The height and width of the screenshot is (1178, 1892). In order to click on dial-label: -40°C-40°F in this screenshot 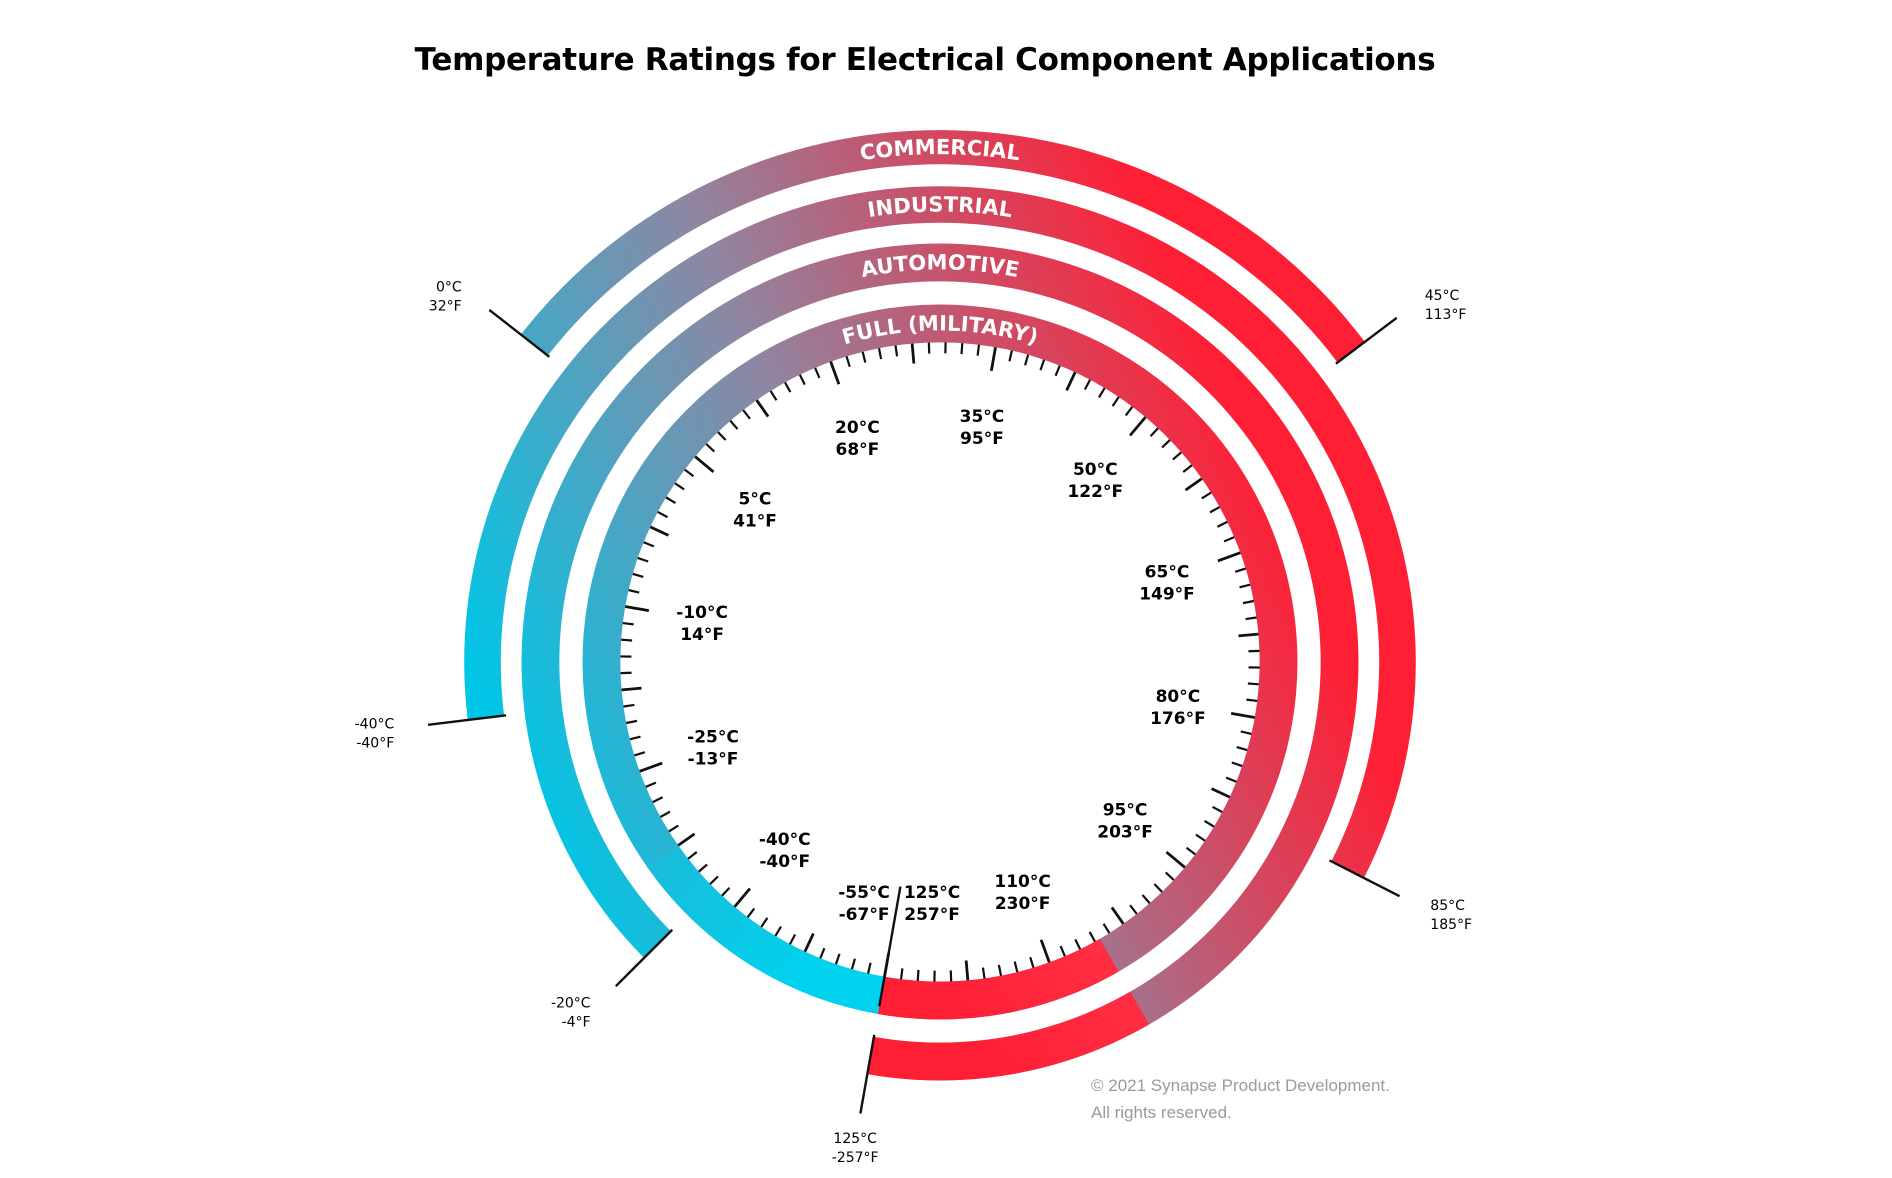, I will do `click(785, 851)`.